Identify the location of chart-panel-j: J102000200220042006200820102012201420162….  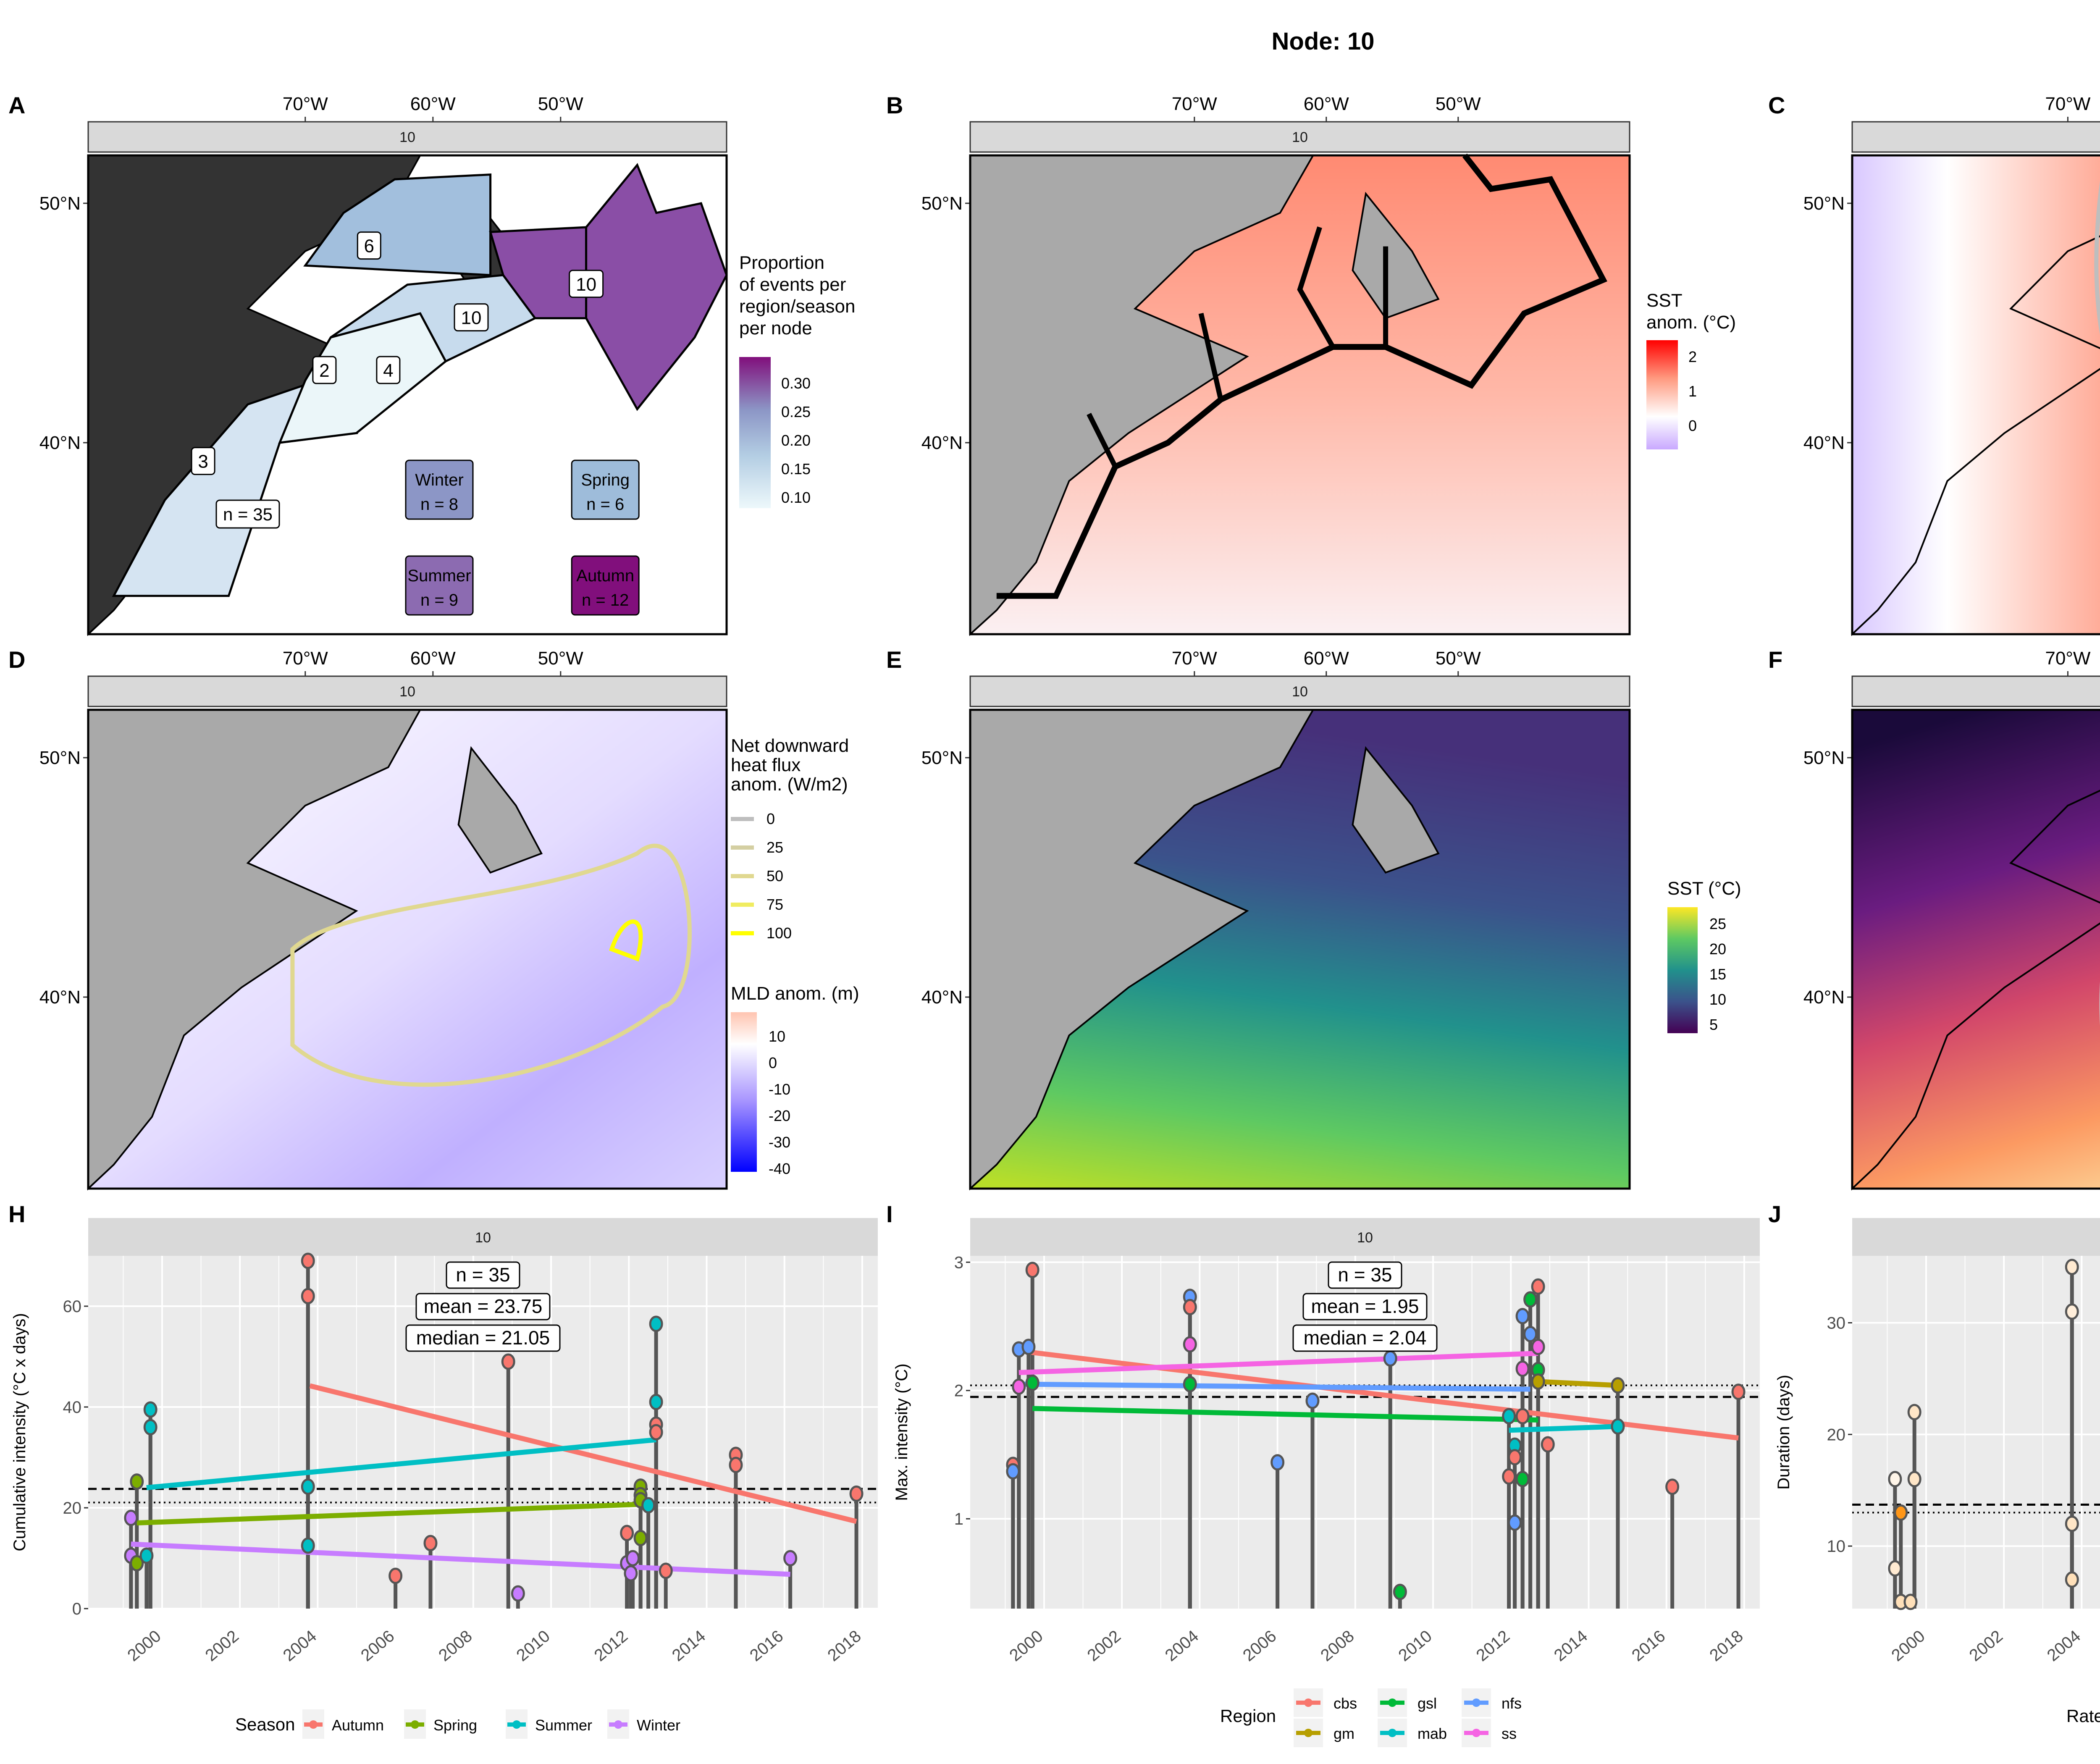
(1934, 1433).